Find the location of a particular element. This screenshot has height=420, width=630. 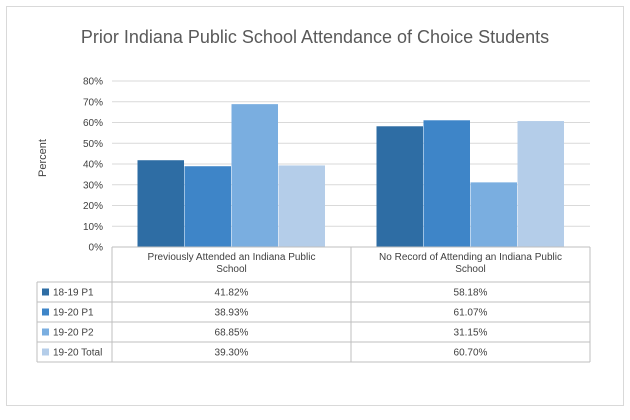

y-tick-label: 80% is located at coordinates (93, 82).